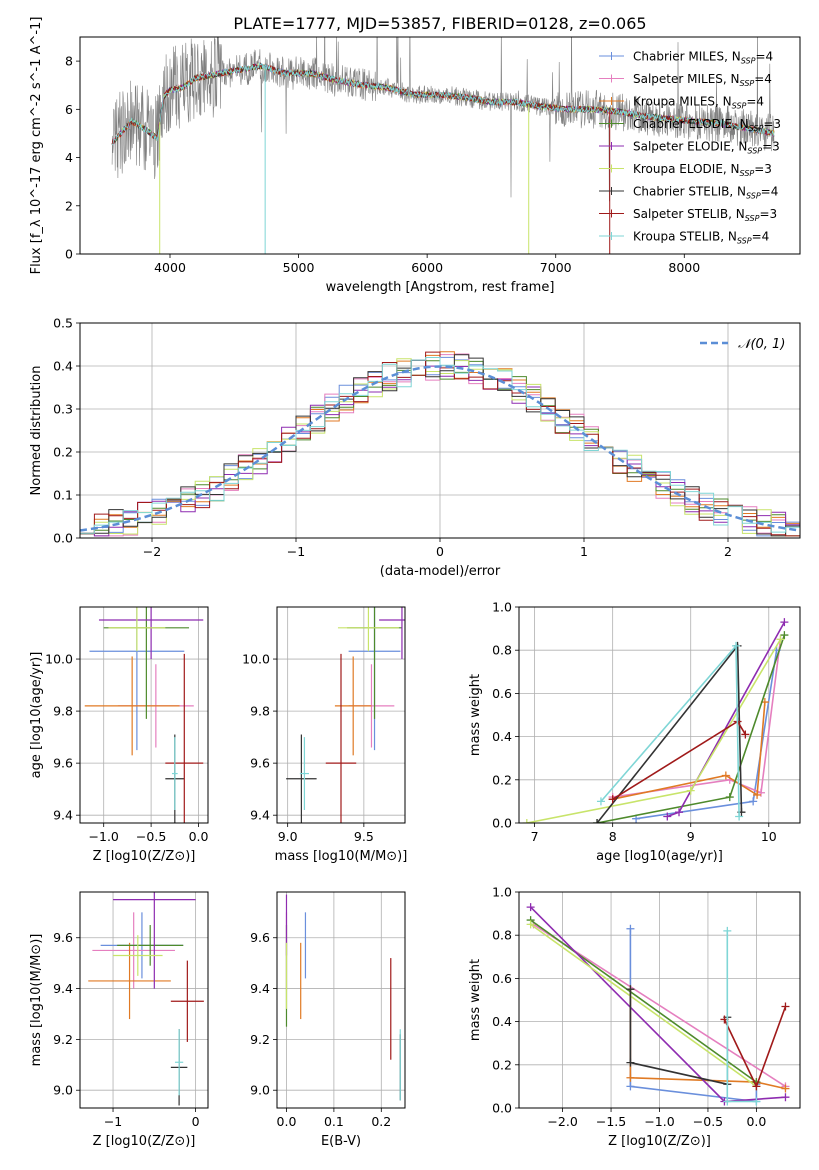  Describe the element at coordinates (381, 1121) in the screenshot. I see `x-tick-label: 0.2` at that location.